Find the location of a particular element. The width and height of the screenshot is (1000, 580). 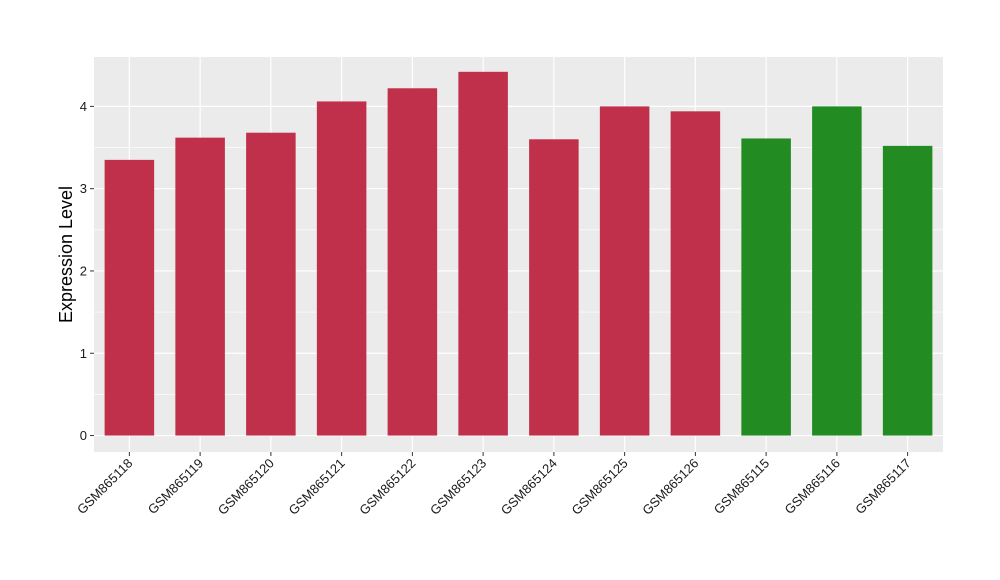

bar-GSM865117 is located at coordinates (907, 290).